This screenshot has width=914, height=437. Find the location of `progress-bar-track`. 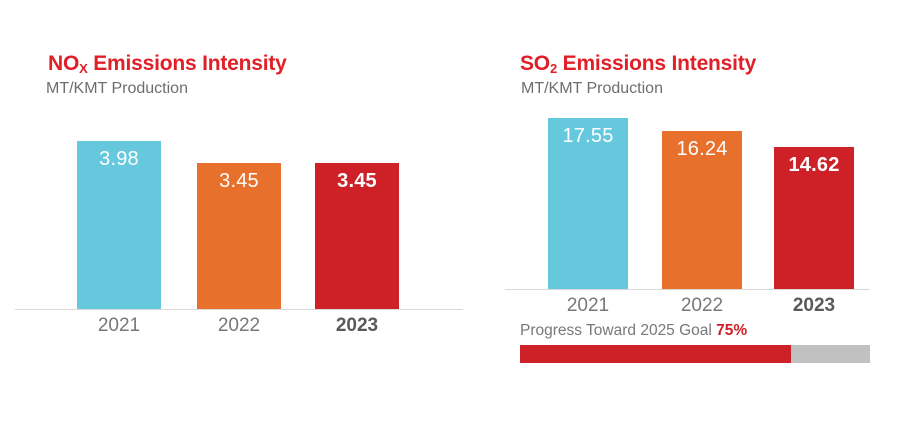

progress-bar-track is located at coordinates (695, 354).